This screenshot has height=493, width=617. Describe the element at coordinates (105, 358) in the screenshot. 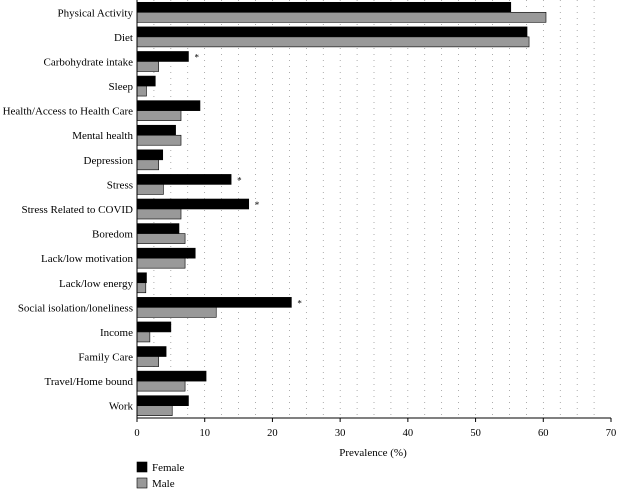

I see `category-label: Family Care` at that location.